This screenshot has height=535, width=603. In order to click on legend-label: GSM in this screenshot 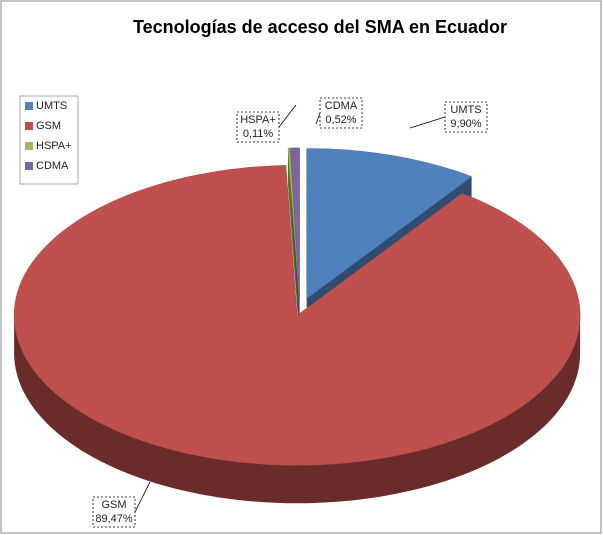, I will do `click(48, 126)`.